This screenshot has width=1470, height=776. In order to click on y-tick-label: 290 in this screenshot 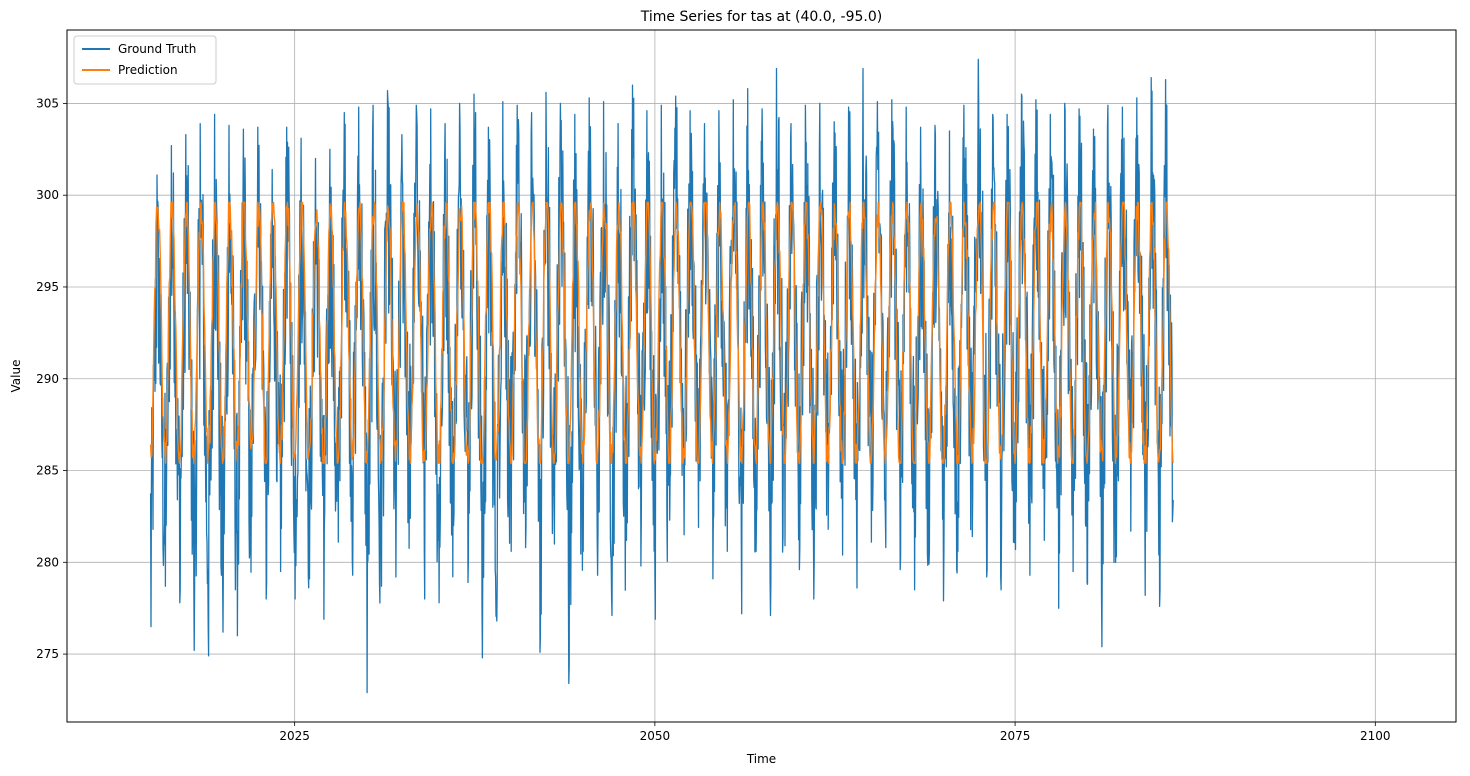, I will do `click(47, 379)`.